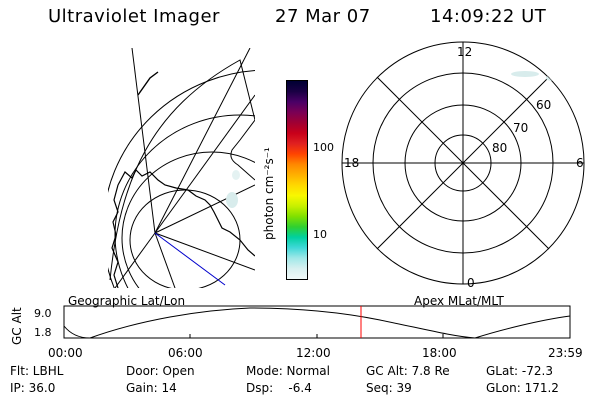  I want to click on colorbar-gradient, so click(297, 180).